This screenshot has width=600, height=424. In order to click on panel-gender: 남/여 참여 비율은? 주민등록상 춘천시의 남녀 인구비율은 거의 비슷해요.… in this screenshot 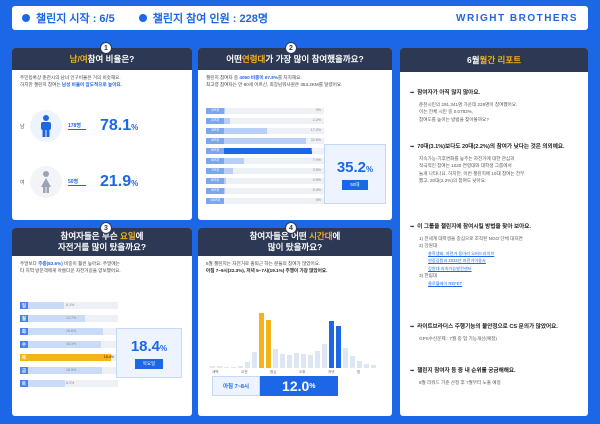, I will do `click(102, 134)`.